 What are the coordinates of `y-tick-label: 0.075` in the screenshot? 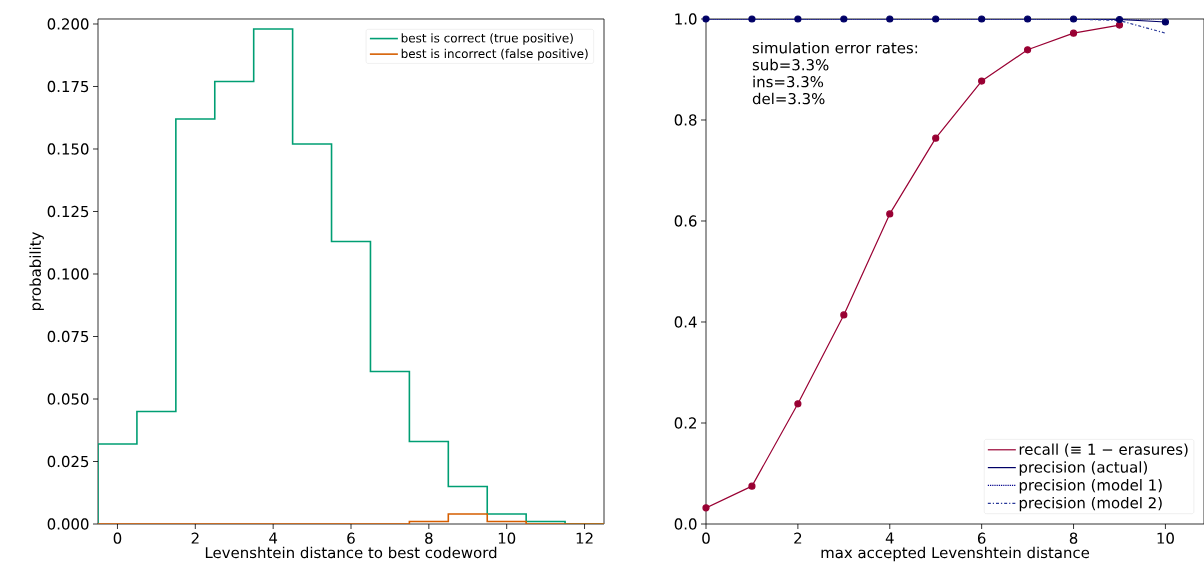 It's located at (68, 336).